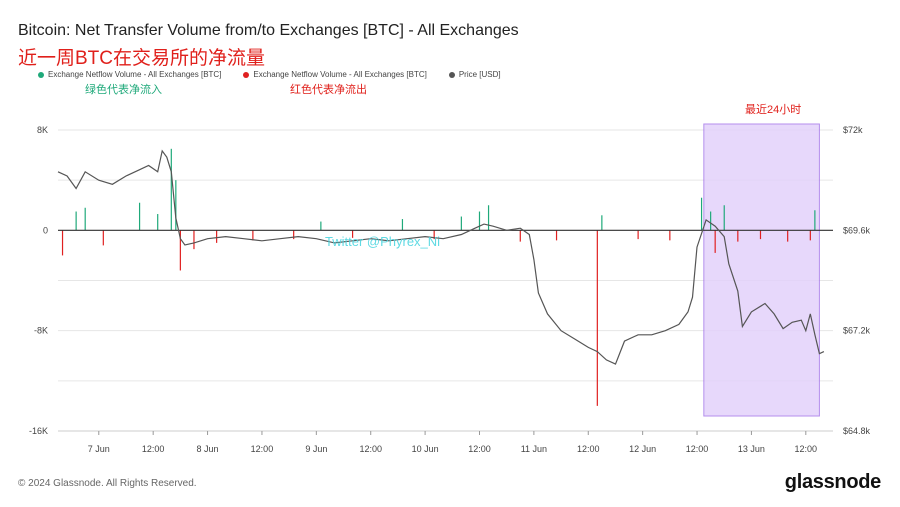 The height and width of the screenshot is (507, 900). Describe the element at coordinates (773, 109) in the screenshot. I see `last-24h-annotation: 最近24小时` at that location.